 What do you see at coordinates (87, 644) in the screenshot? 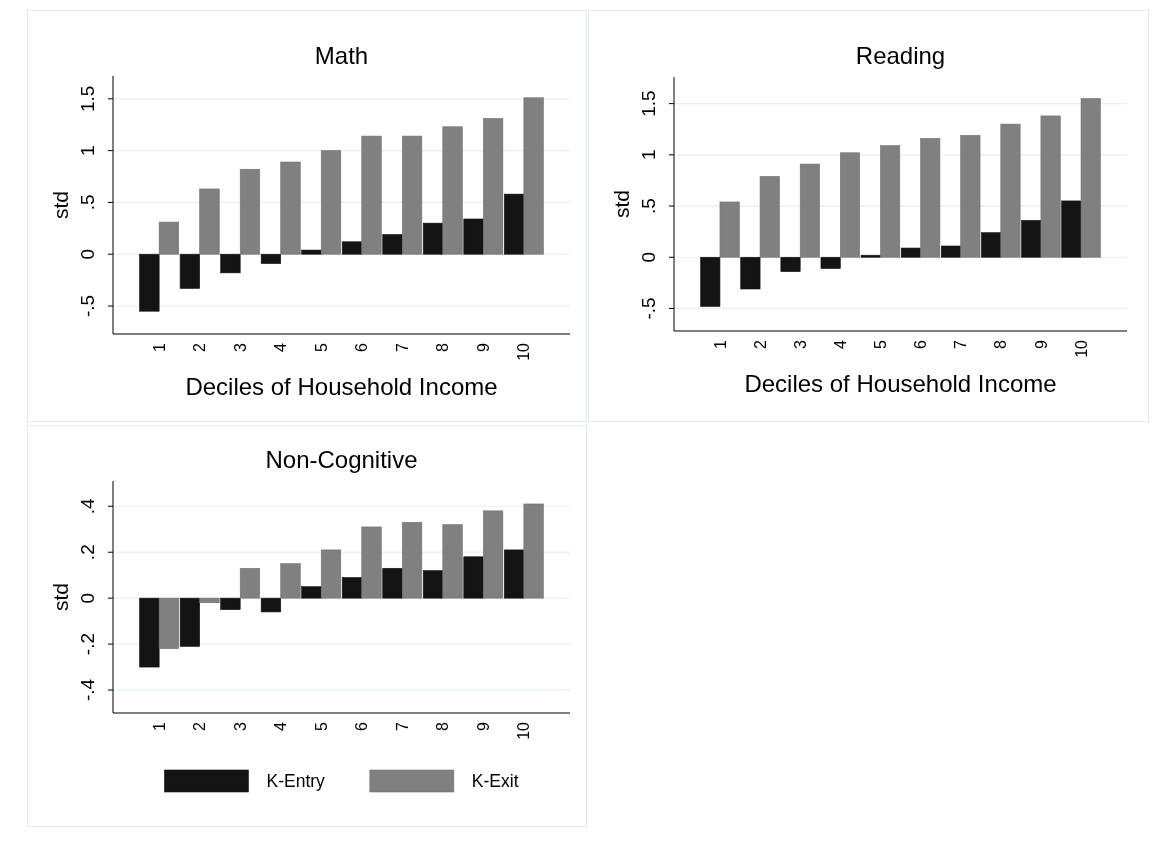
I see `y-tick-label: -.2` at bounding box center [87, 644].